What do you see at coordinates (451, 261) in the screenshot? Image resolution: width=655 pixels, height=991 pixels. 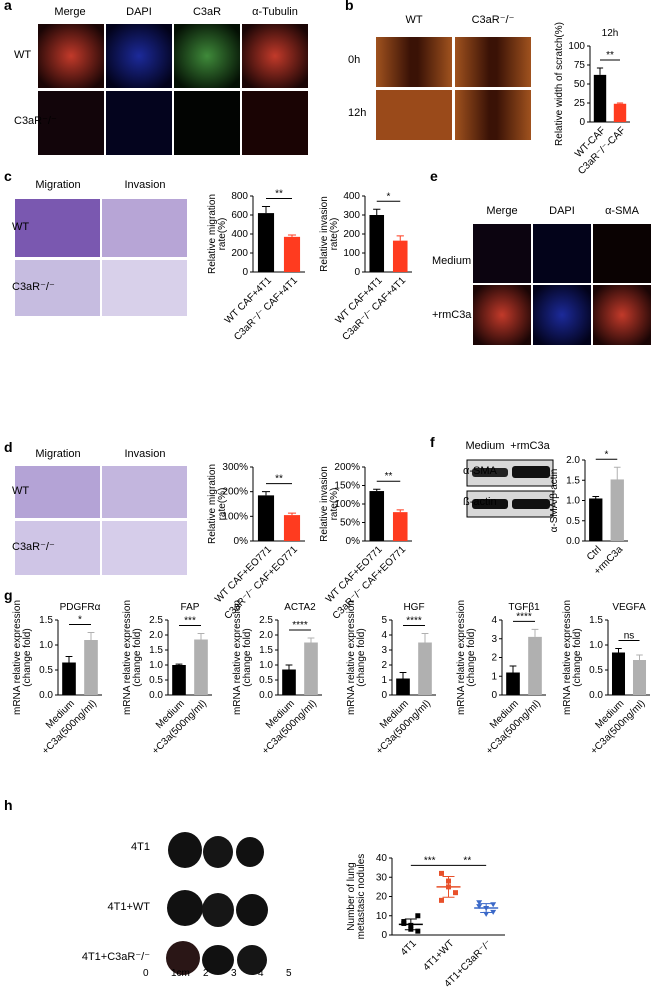 I see `row-label: Medium` at bounding box center [451, 261].